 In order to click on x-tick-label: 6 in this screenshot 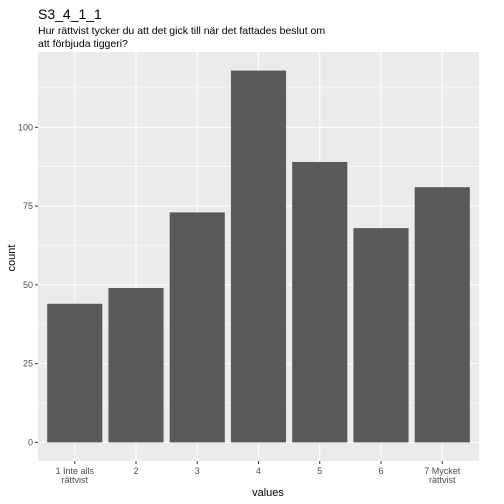, I will do `click(380, 471)`.